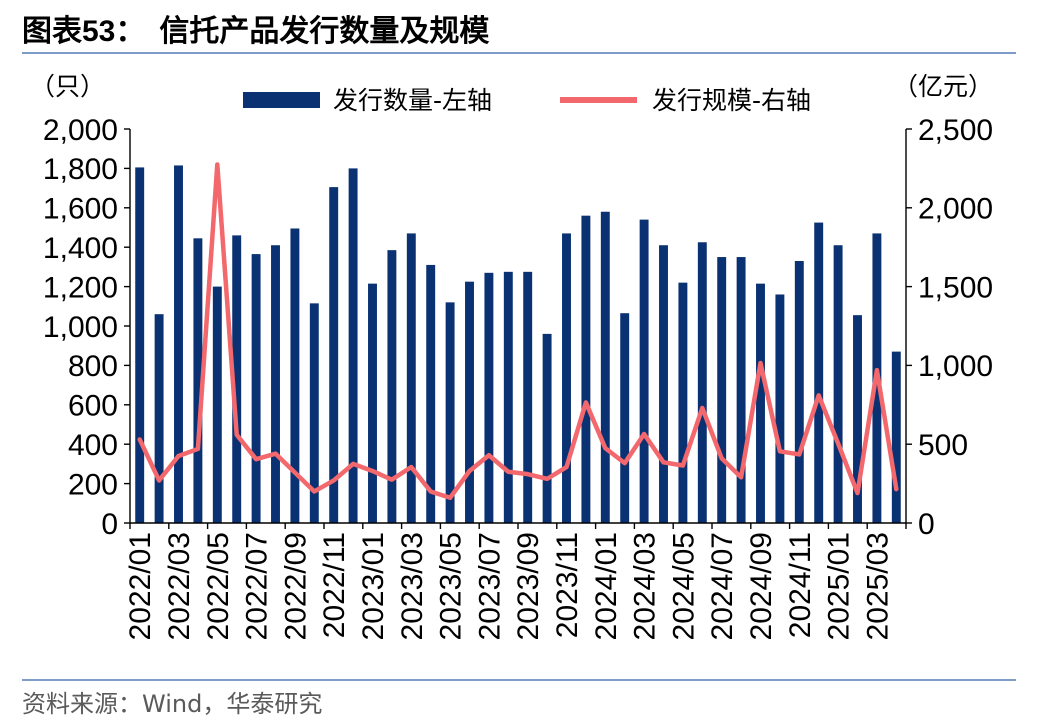 Image resolution: width=1044 pixels, height=728 pixels. Describe the element at coordinates (528, 586) in the screenshot. I see `x-tick-label-2023-09: 2023/09` at that location.